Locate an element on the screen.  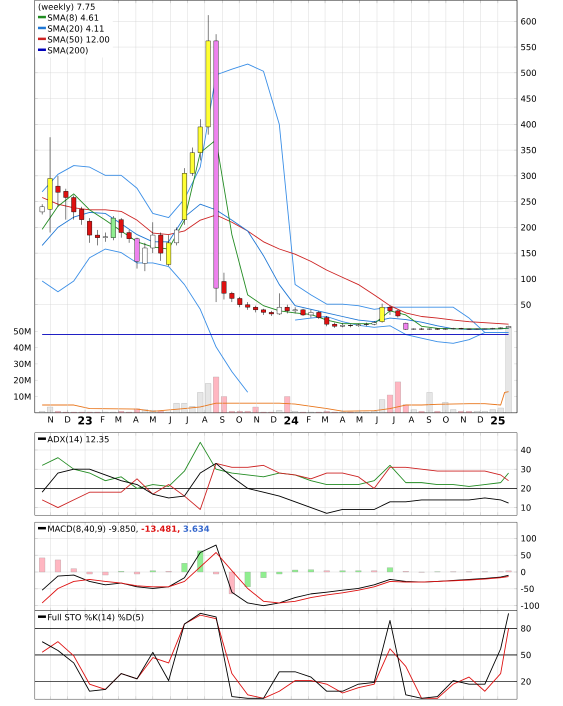
y2-tick-label: 10M is located at coordinates (22, 396).